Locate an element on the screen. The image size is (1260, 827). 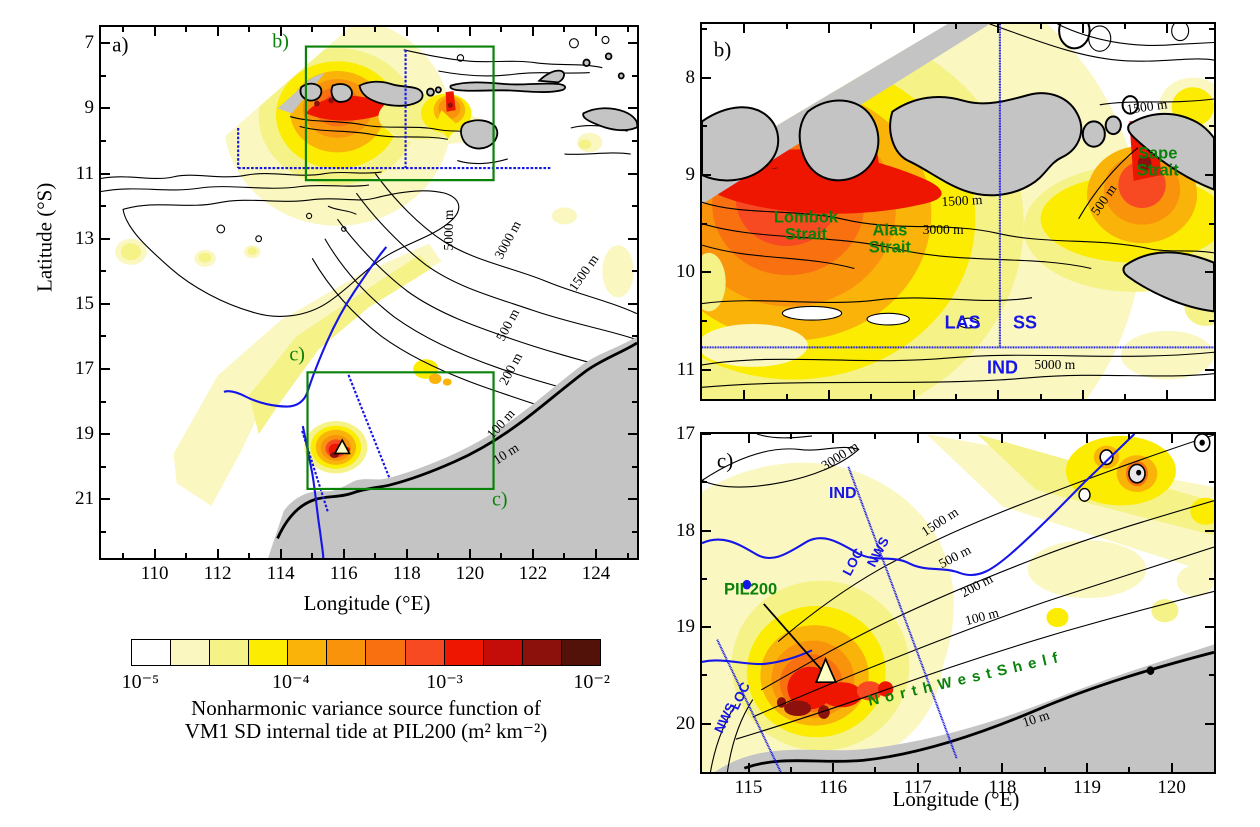
x-tick-label: 117 is located at coordinates (917, 787).